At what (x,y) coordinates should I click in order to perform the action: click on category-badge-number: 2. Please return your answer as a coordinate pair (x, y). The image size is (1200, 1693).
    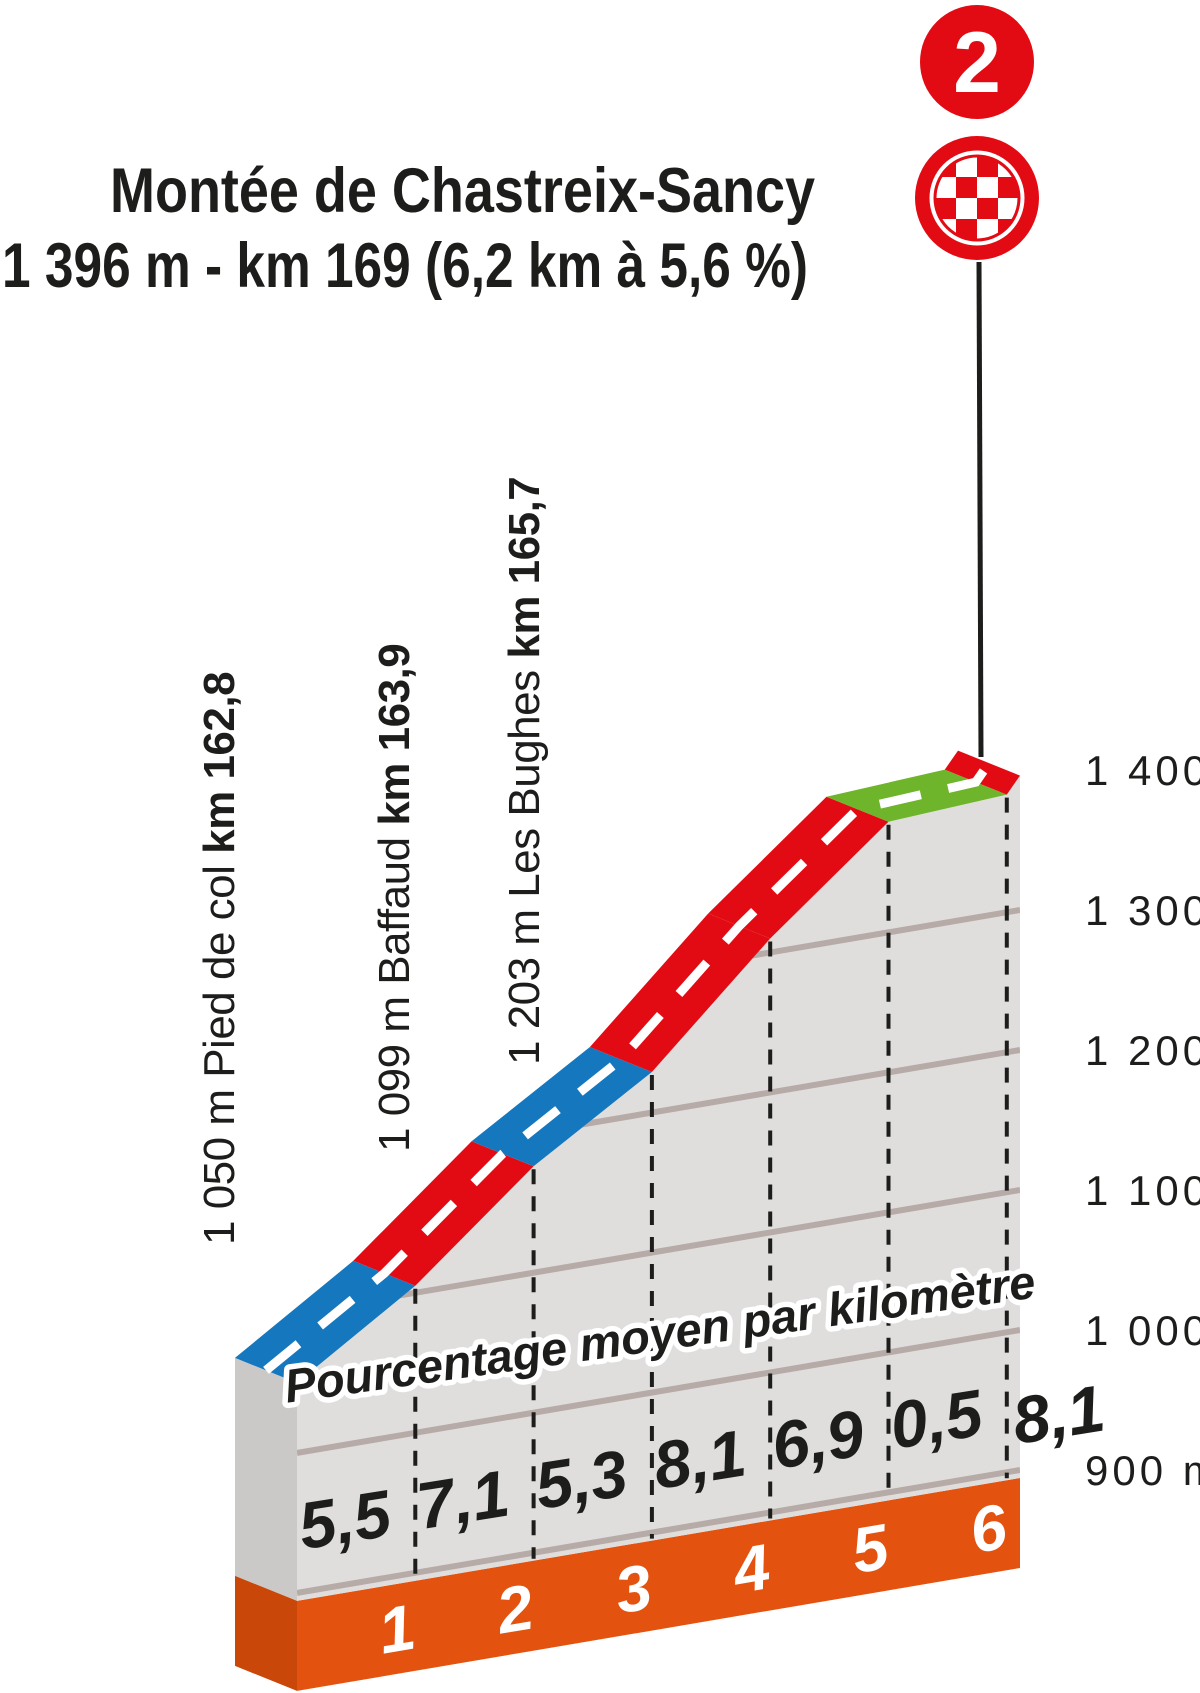
    Looking at the image, I should click on (977, 63).